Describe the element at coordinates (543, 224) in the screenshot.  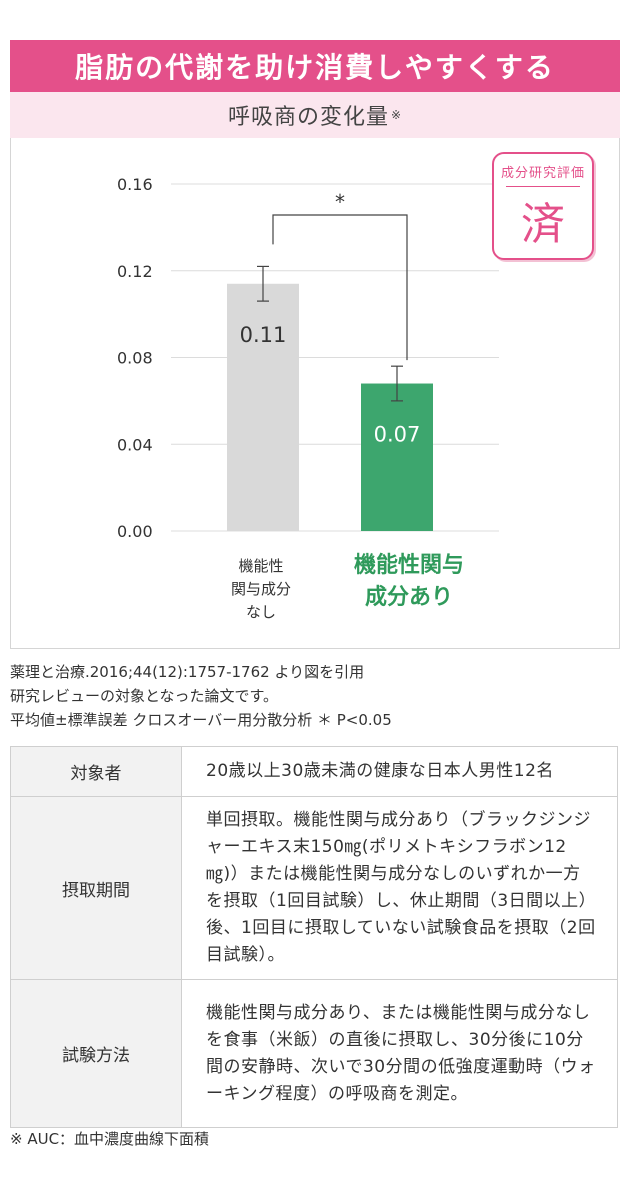
I see `stamp-kanji: 済` at that location.